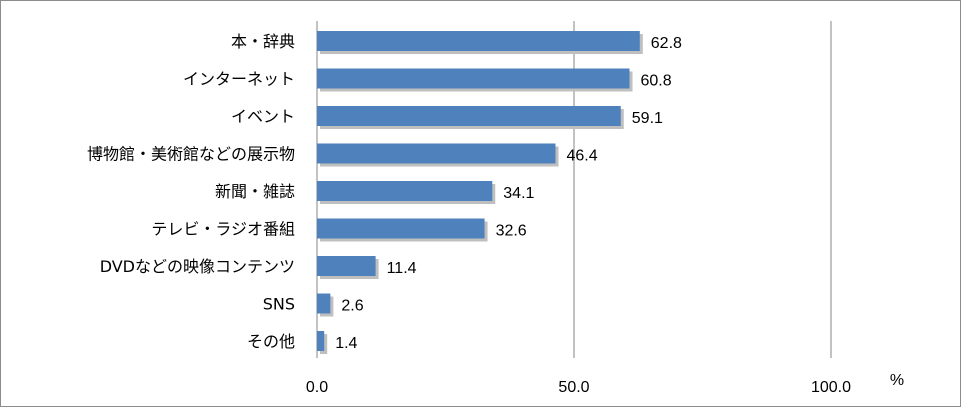  What do you see at coordinates (573, 387) in the screenshot?
I see `x-tick-label: 50.0` at bounding box center [573, 387].